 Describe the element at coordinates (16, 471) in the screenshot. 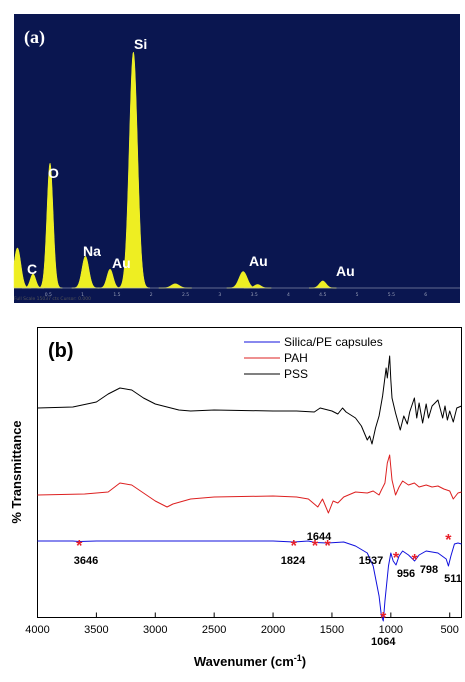

I see `y-axis-title: % Transmittance` at that location.